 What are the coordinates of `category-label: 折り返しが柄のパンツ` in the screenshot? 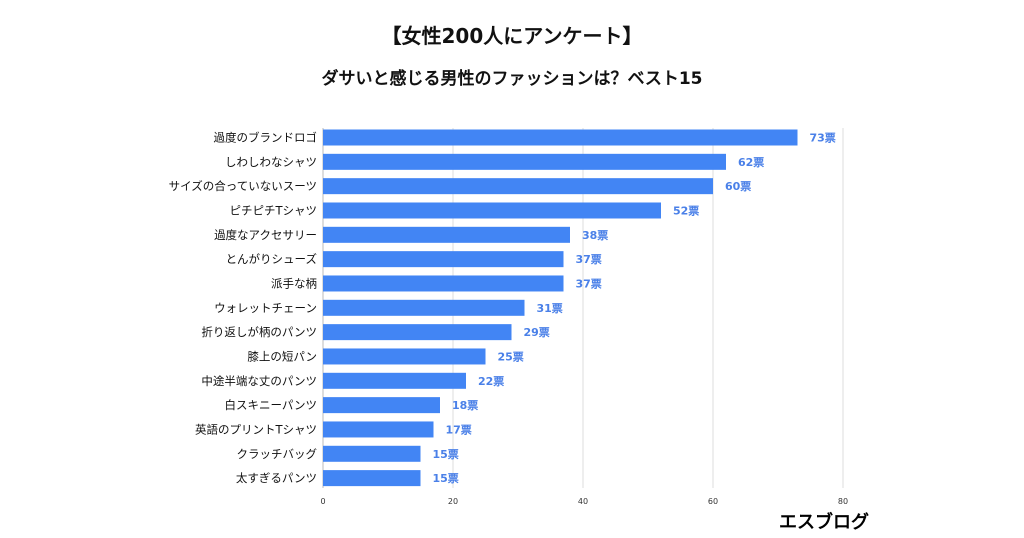 It's located at (259, 332).